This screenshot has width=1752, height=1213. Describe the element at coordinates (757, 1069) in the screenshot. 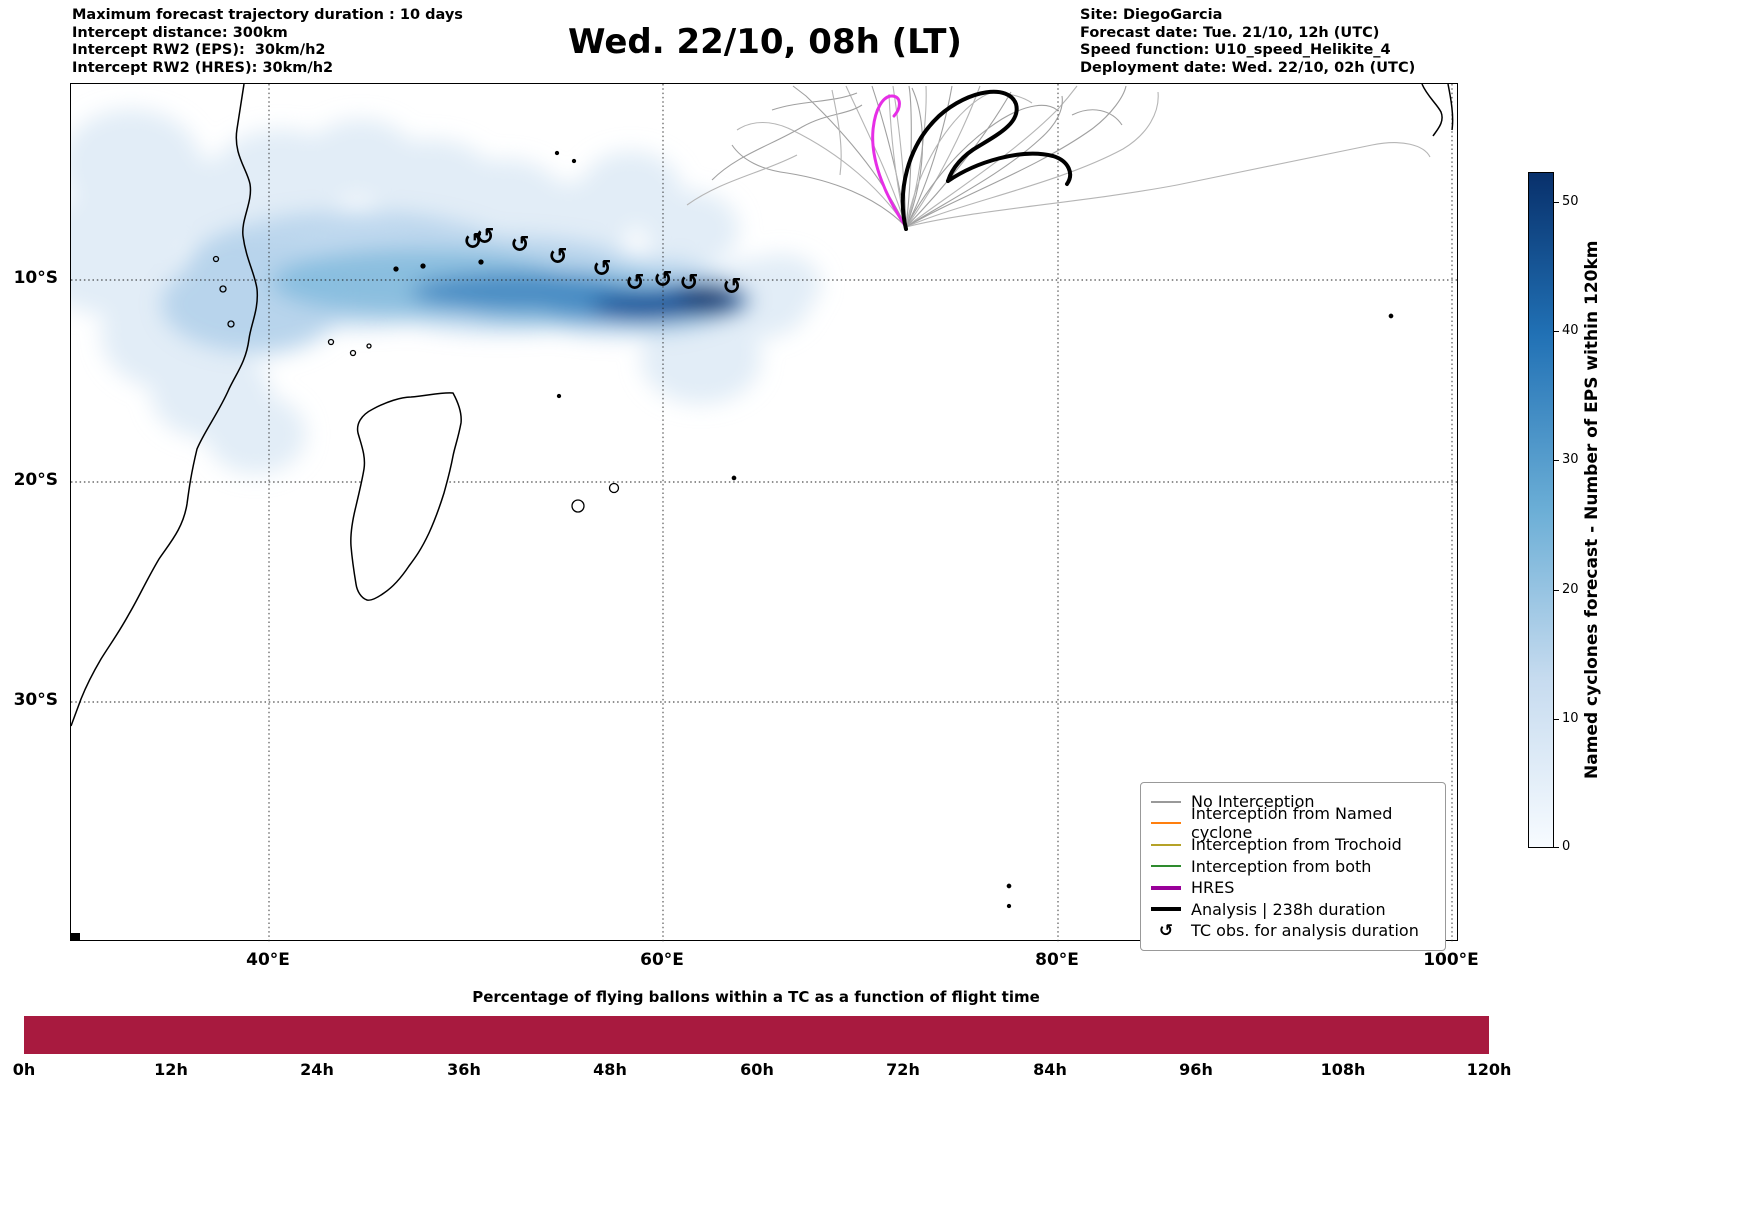

I see `time-tick: 60h` at that location.